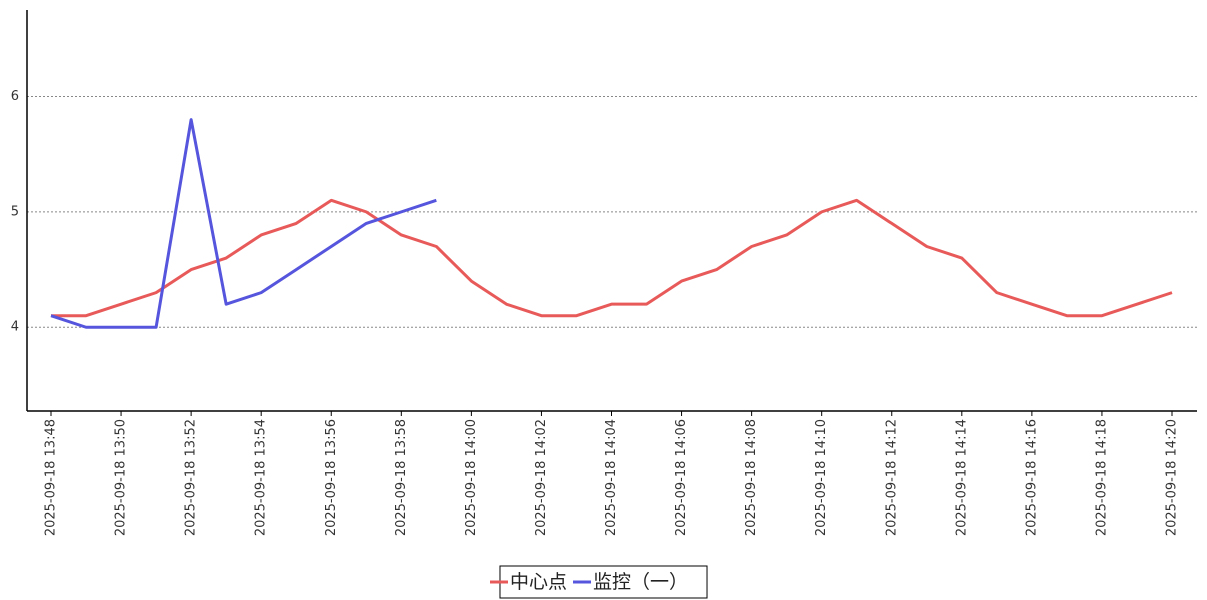  Describe the element at coordinates (243, 223) in the screenshot. I see `series-line` at that location.